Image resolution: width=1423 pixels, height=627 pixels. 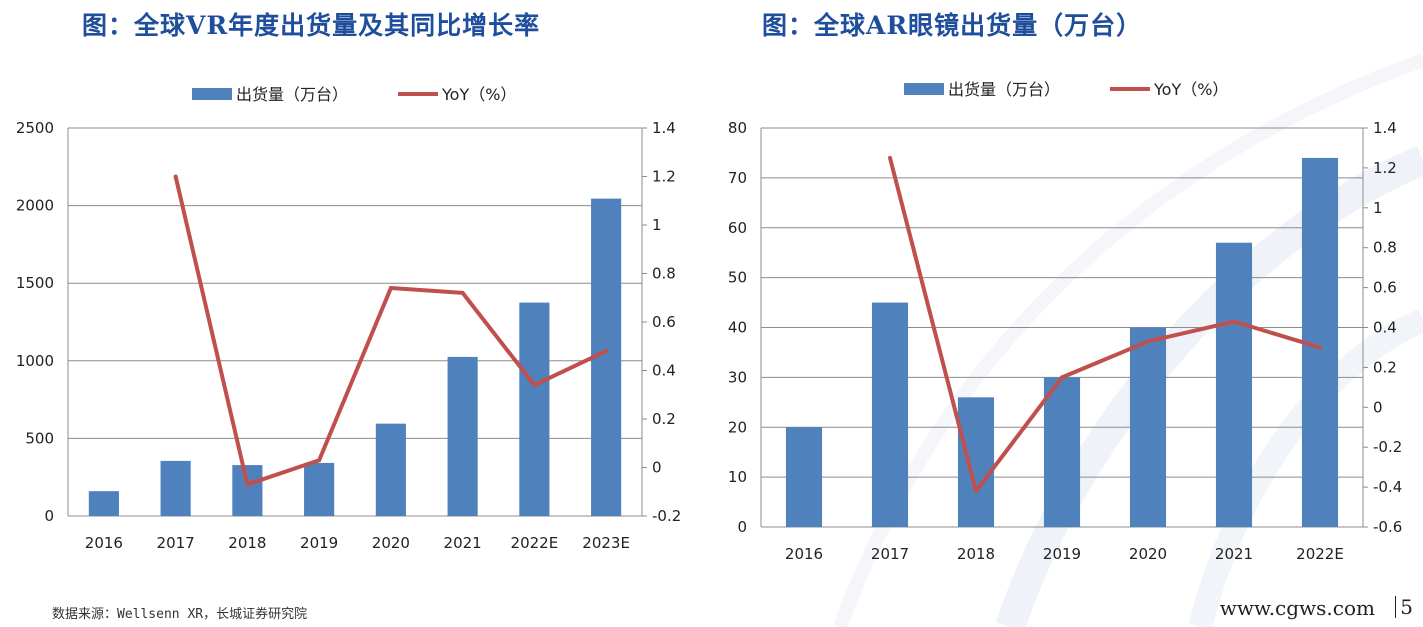 What do you see at coordinates (35, 361) in the screenshot?
I see `y-tick-label: 1000` at bounding box center [35, 361].